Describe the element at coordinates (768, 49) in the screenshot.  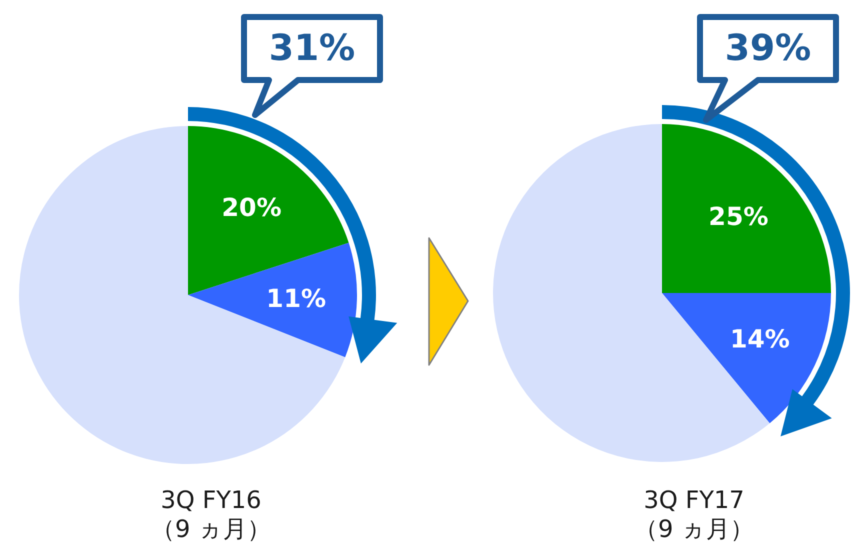
I see `text: 39%` at that location.